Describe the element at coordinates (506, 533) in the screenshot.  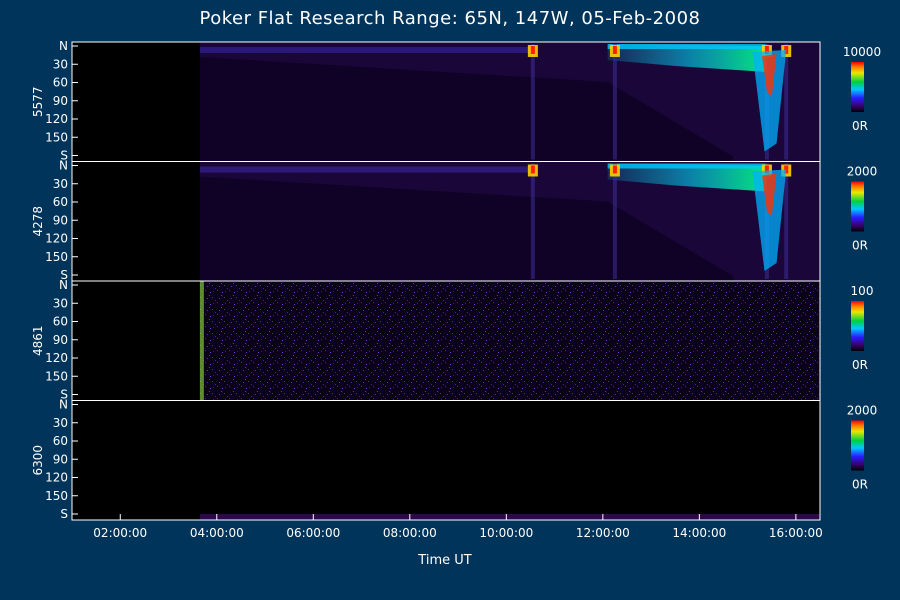
I see `x-tick-label: 10:00:00` at that location.